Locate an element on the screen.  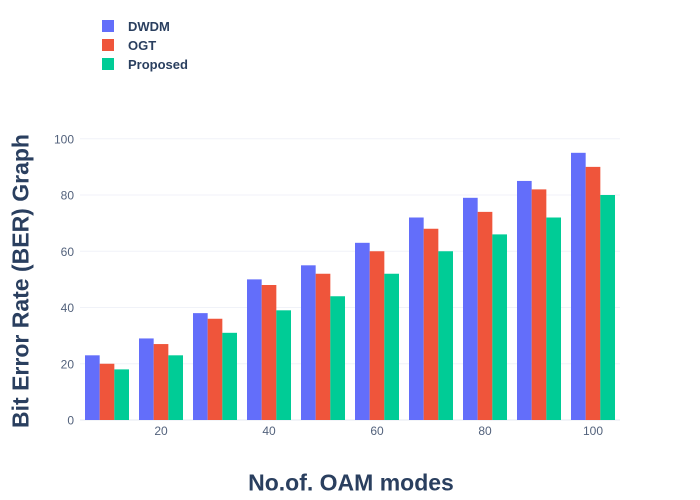
legend-item-dwdm: DWDM is located at coordinates (145, 26).